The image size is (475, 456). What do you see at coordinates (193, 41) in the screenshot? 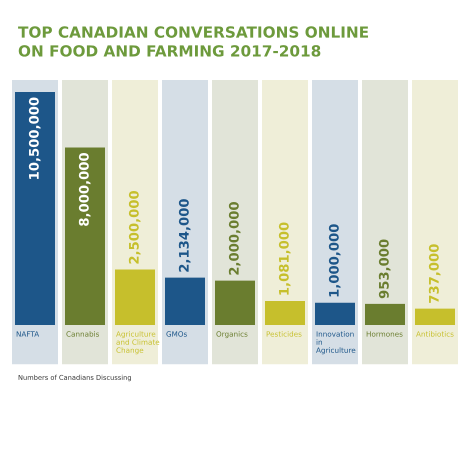
I see `chart-title: TOP CANADIAN CONVERSATIONS ONLINE ON FOOD AND FARMING 2017-2018` at bounding box center [193, 41].